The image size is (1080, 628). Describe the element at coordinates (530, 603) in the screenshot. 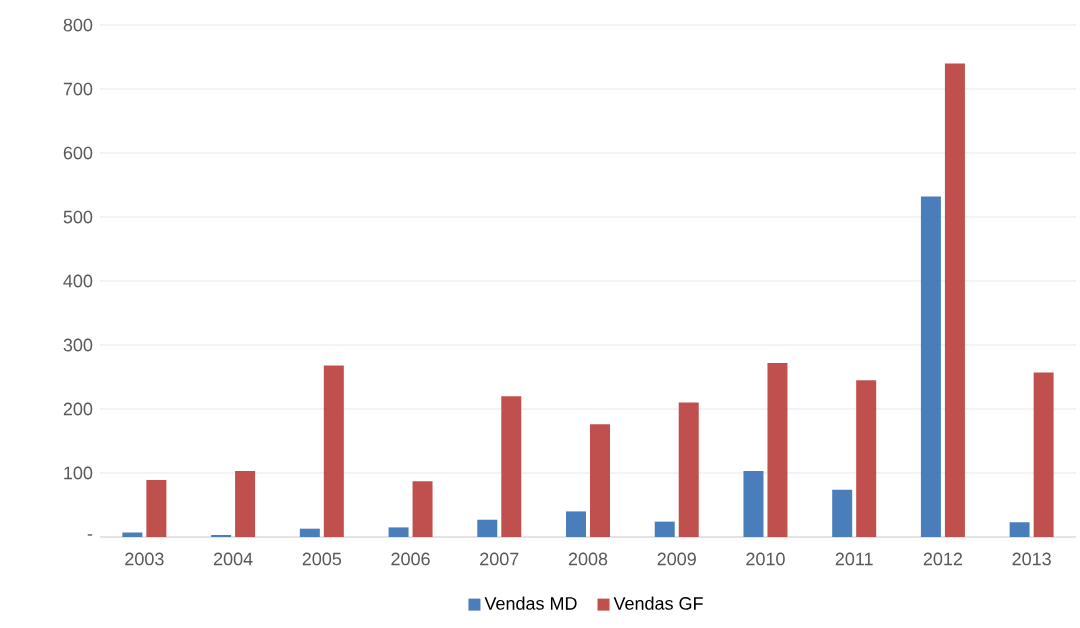

I see `legend-label: Vendas MD` at that location.